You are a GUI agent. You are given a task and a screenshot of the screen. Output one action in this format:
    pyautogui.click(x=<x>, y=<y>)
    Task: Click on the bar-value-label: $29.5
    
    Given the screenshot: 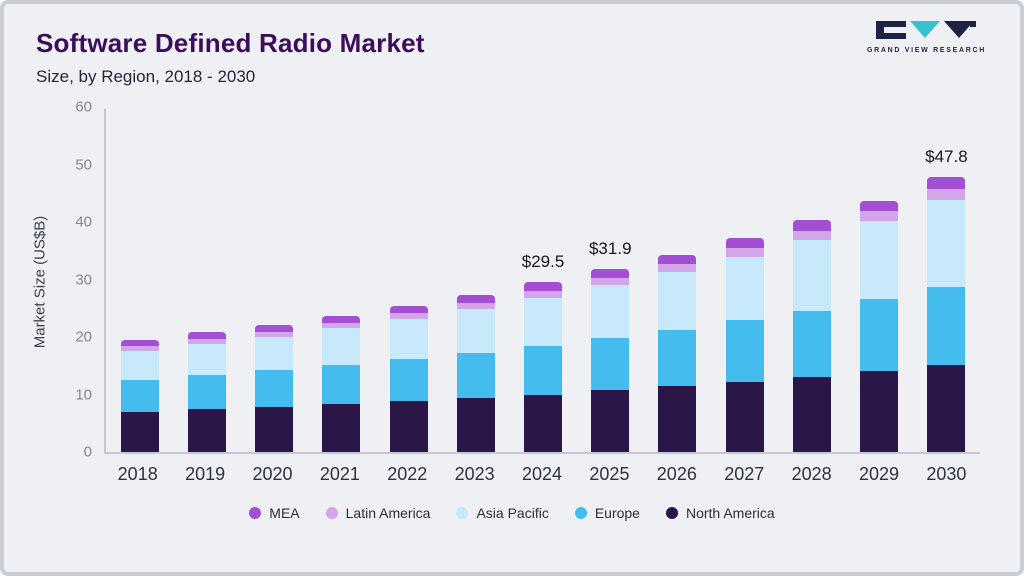 What is the action you would take?
    pyautogui.click(x=543, y=262)
    